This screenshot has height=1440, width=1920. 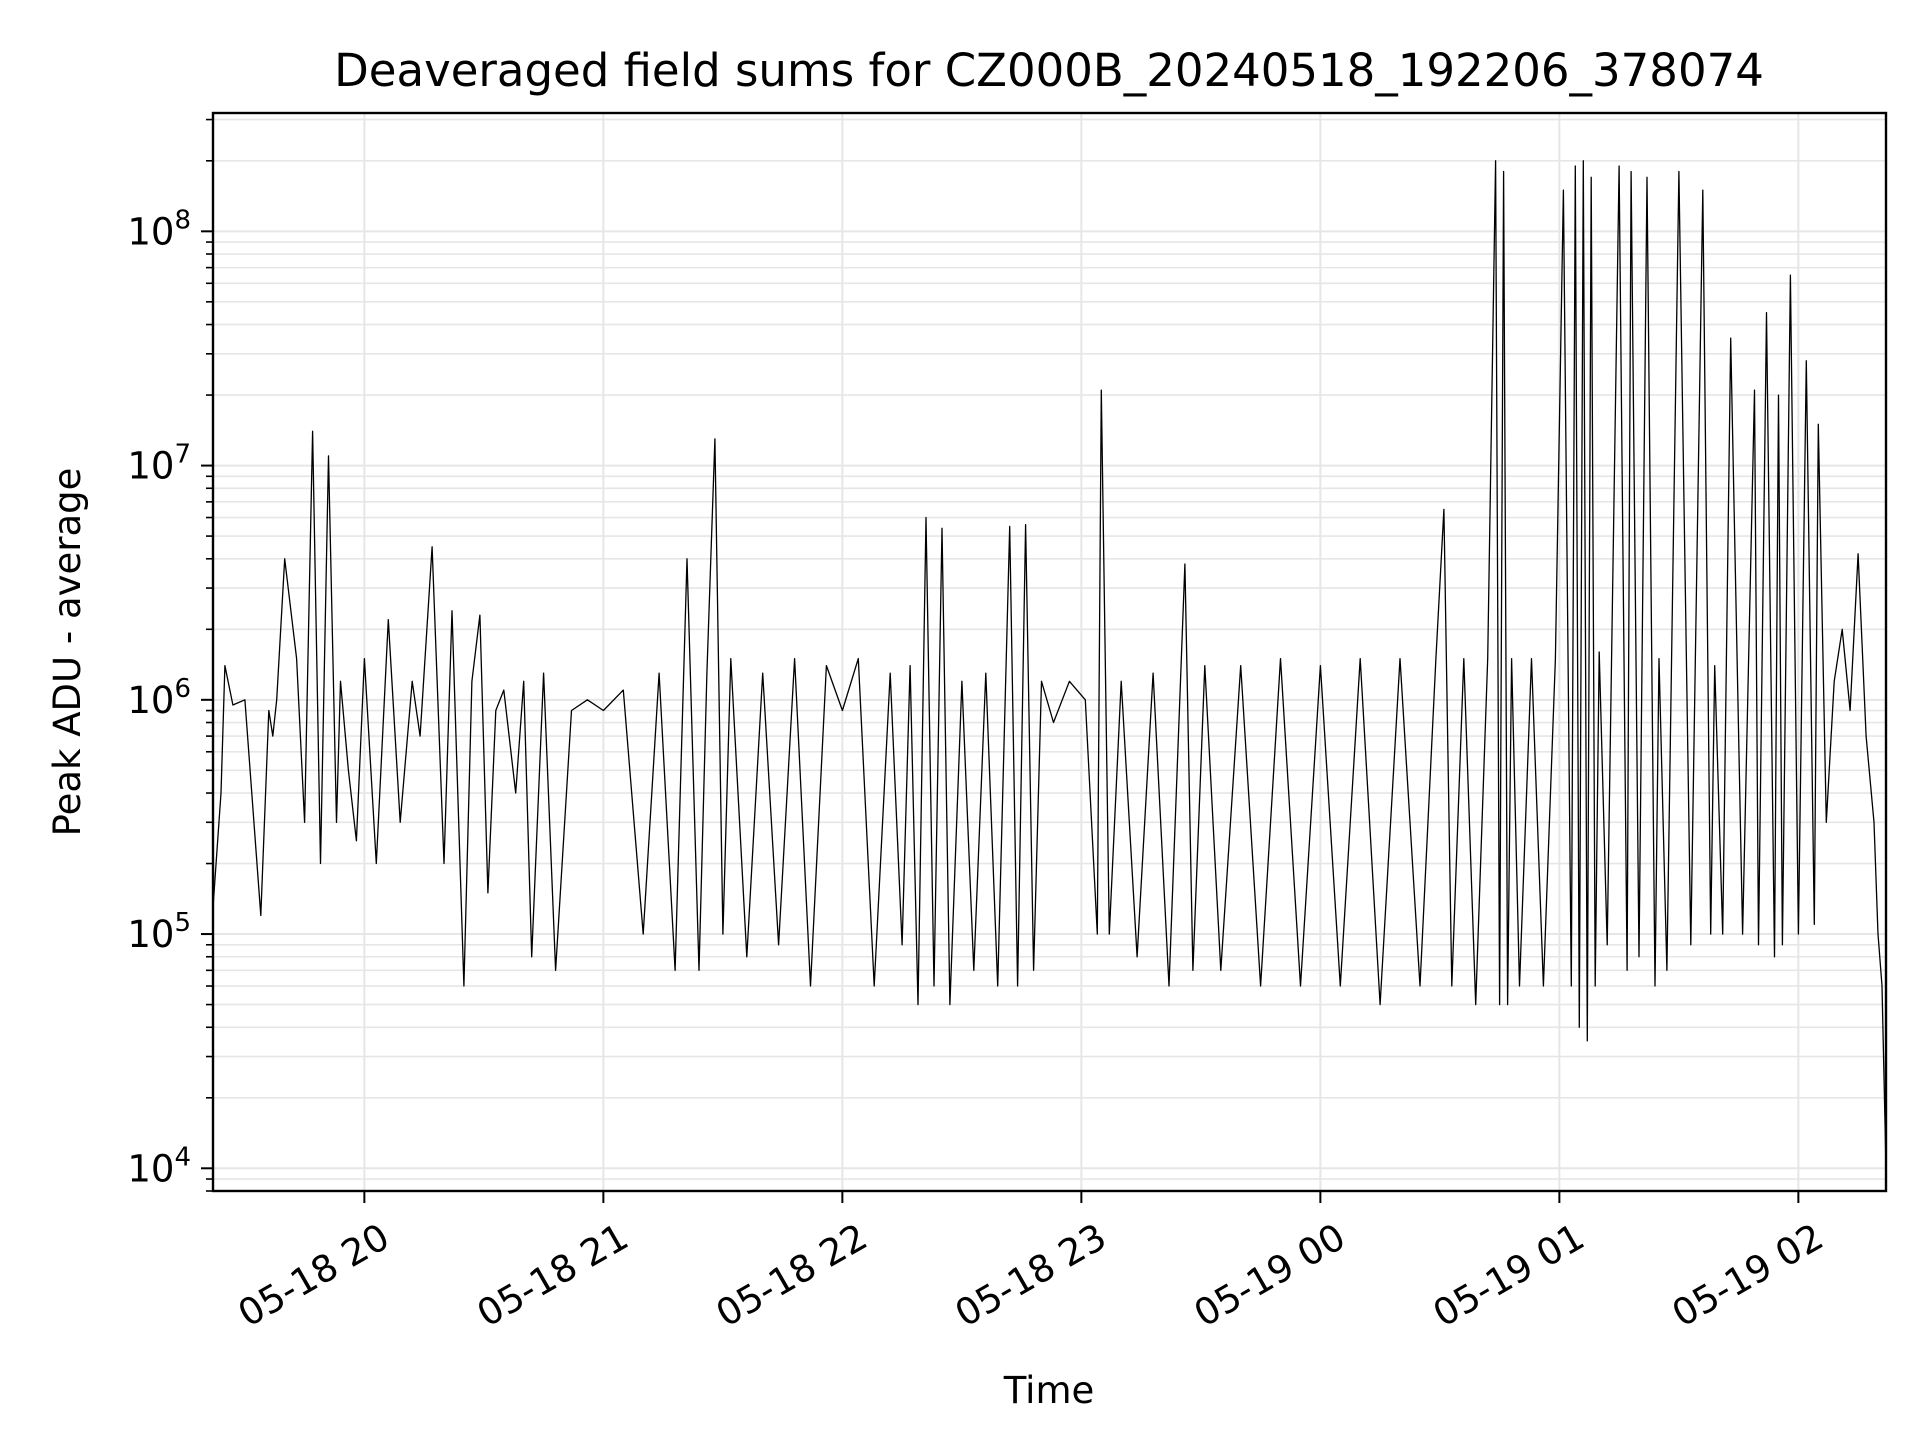 What do you see at coordinates (159, 698) in the screenshot?
I see `y-tick-label-2: 106` at bounding box center [159, 698].